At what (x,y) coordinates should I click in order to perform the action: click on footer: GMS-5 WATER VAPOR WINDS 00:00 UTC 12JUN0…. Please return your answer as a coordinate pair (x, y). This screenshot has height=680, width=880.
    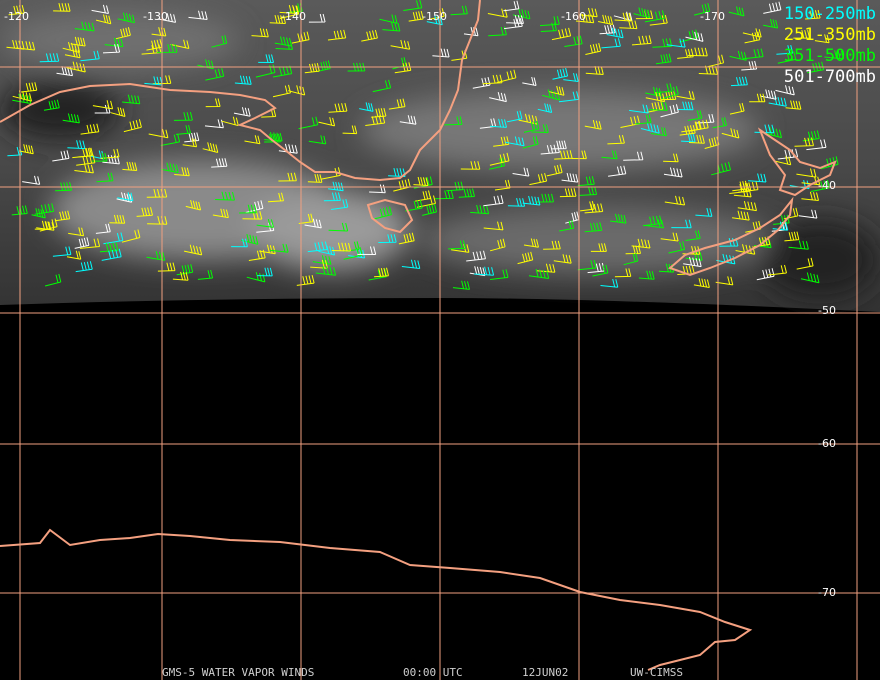
    Looking at the image, I should click on (422, 672).